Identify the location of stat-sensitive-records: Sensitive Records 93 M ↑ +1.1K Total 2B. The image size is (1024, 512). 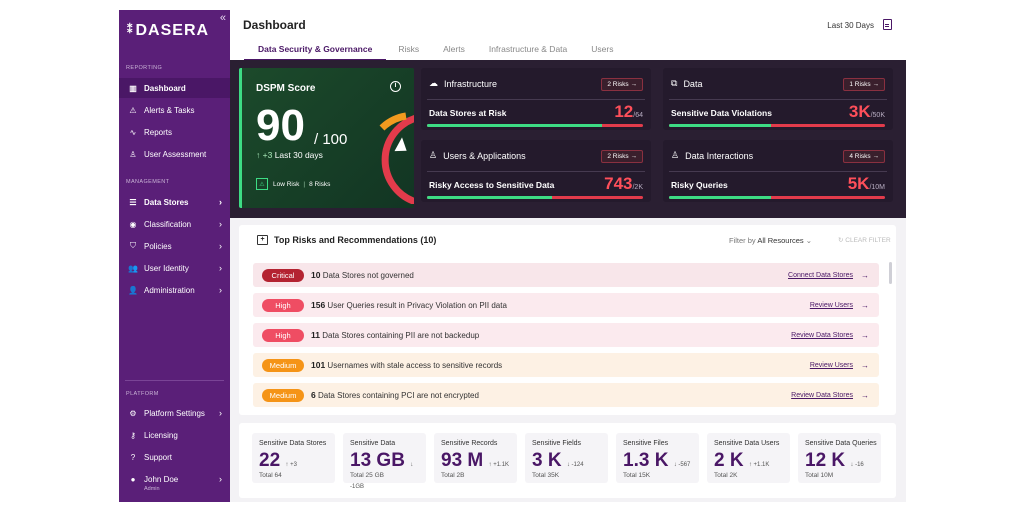
(475, 458).